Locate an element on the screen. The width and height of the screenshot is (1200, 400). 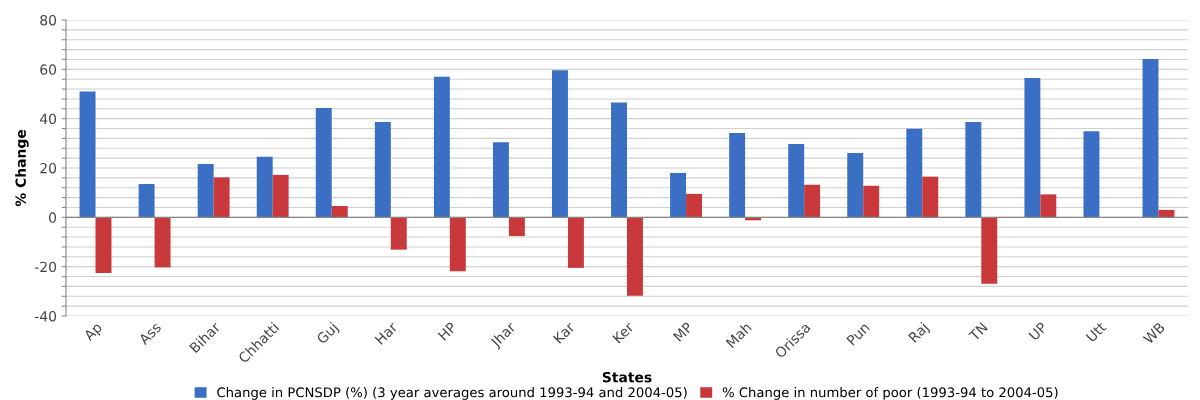
legend-label: % Change in number of poor (1993-94 to 2004-05) is located at coordinates (890, 393).